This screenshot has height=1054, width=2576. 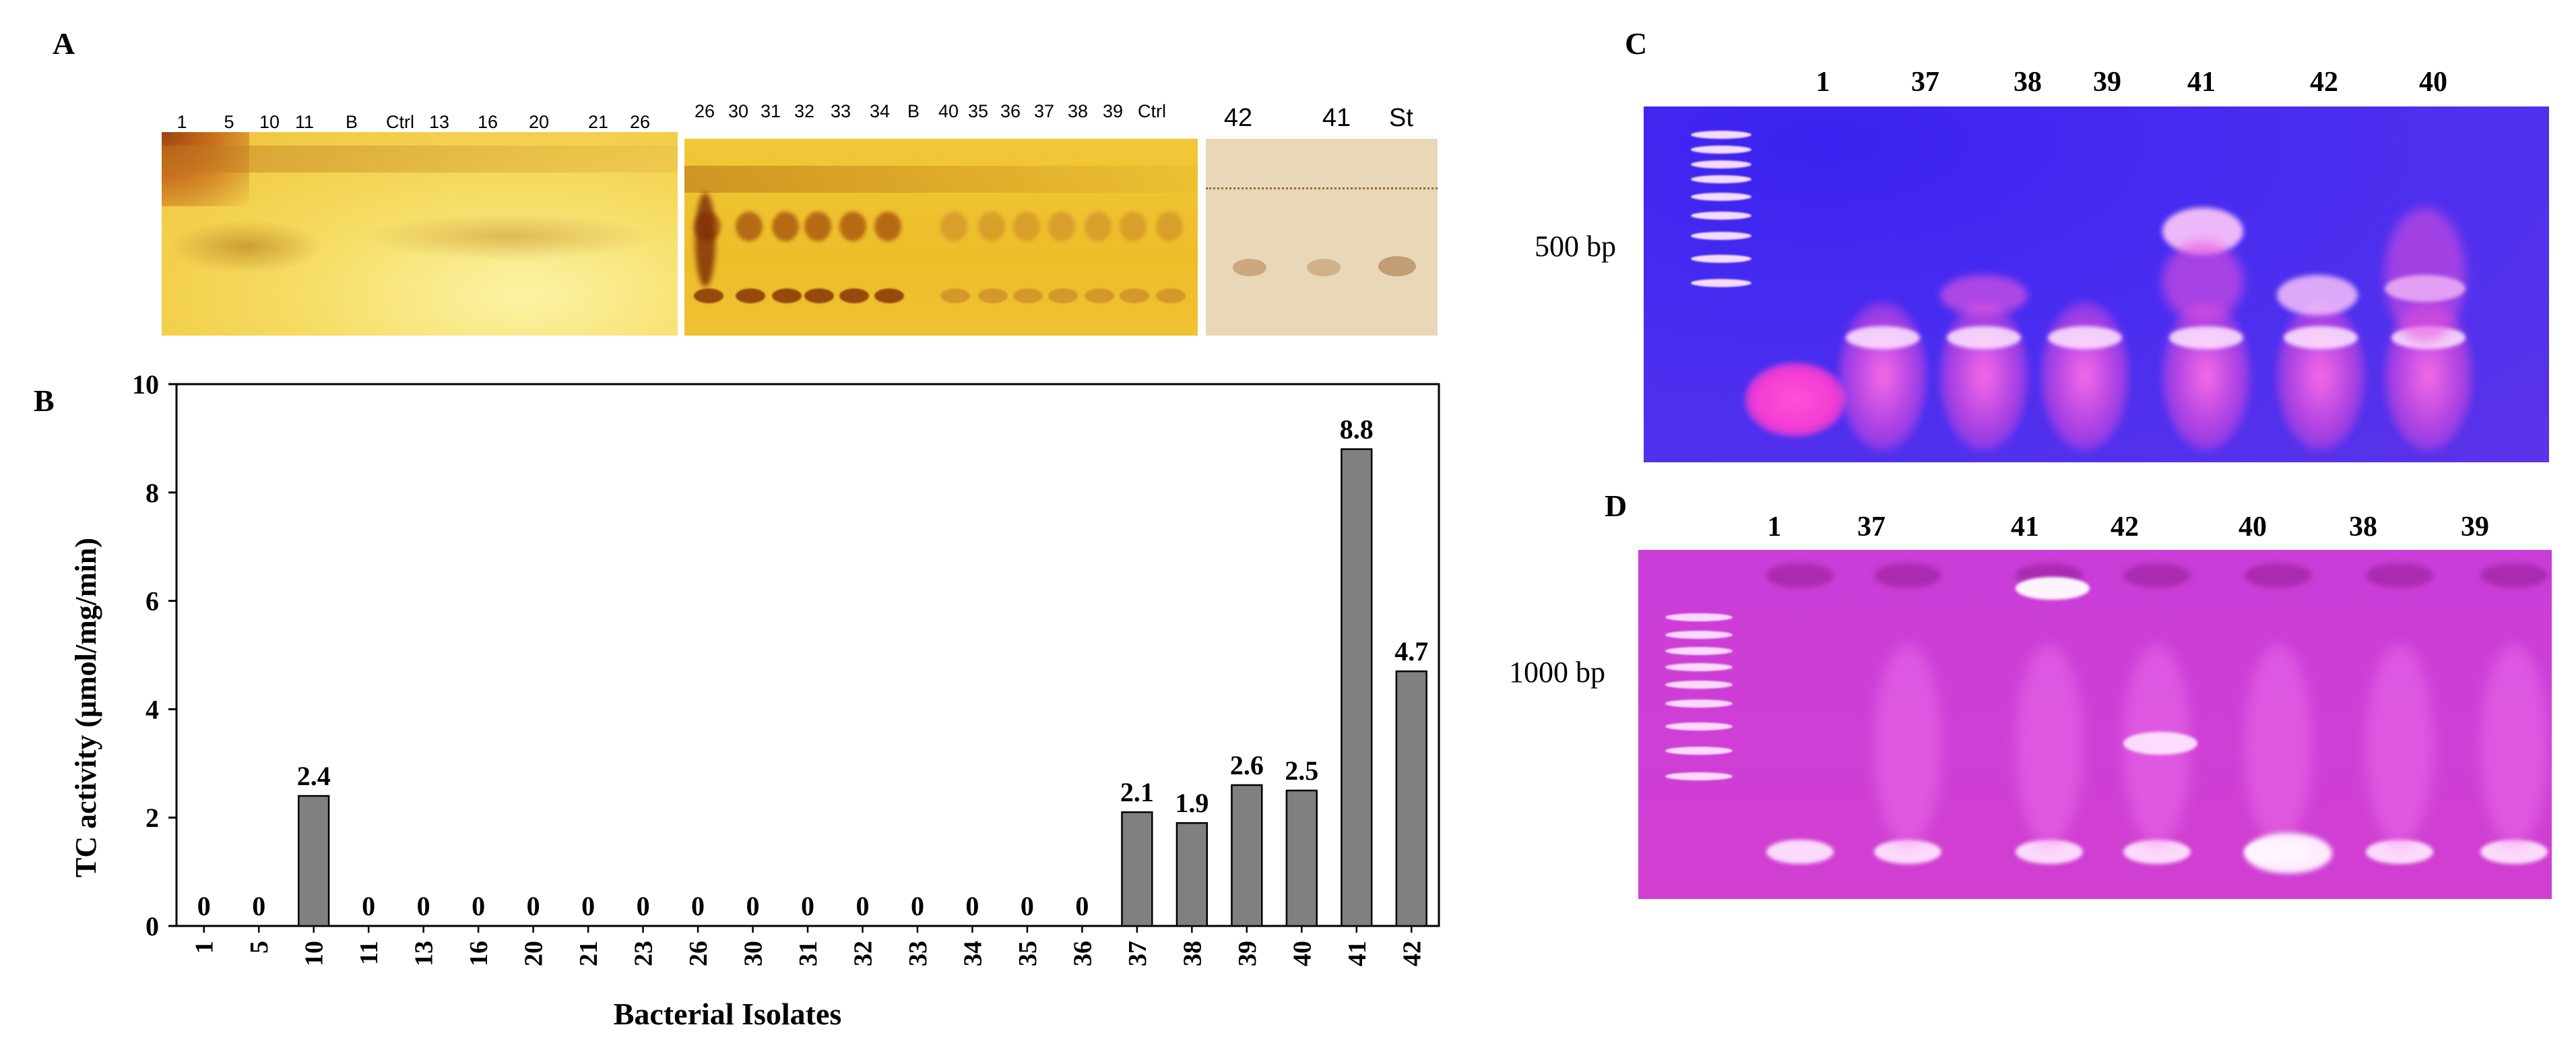 I want to click on gel-a2-lane-label: 39, so click(x=1113, y=111).